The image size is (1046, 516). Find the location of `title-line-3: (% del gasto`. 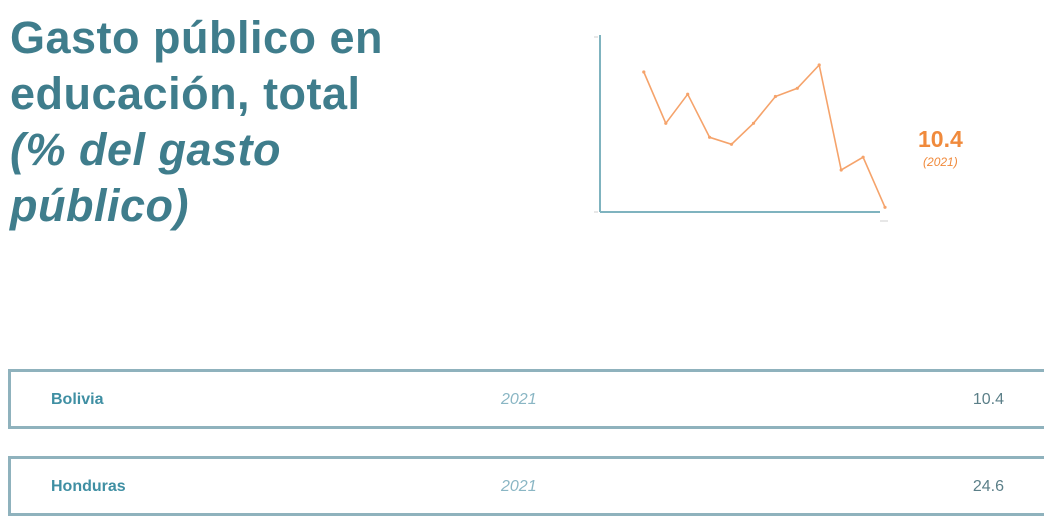

title-line-3: (% del gasto is located at coordinates (146, 149).